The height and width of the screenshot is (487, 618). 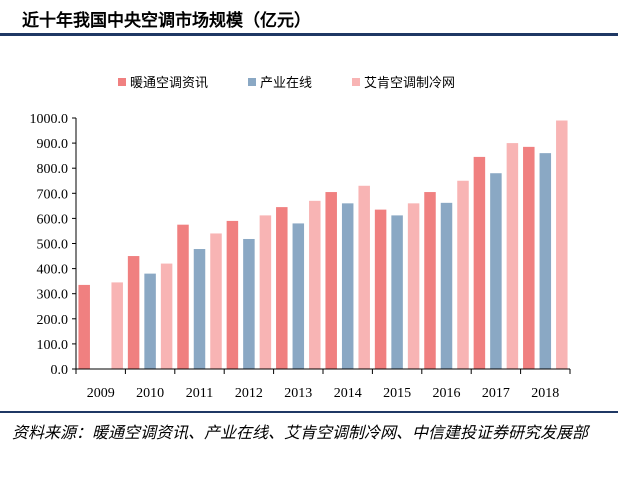 I want to click on legend-label-1: 暖通空调资讯, so click(x=169, y=83).